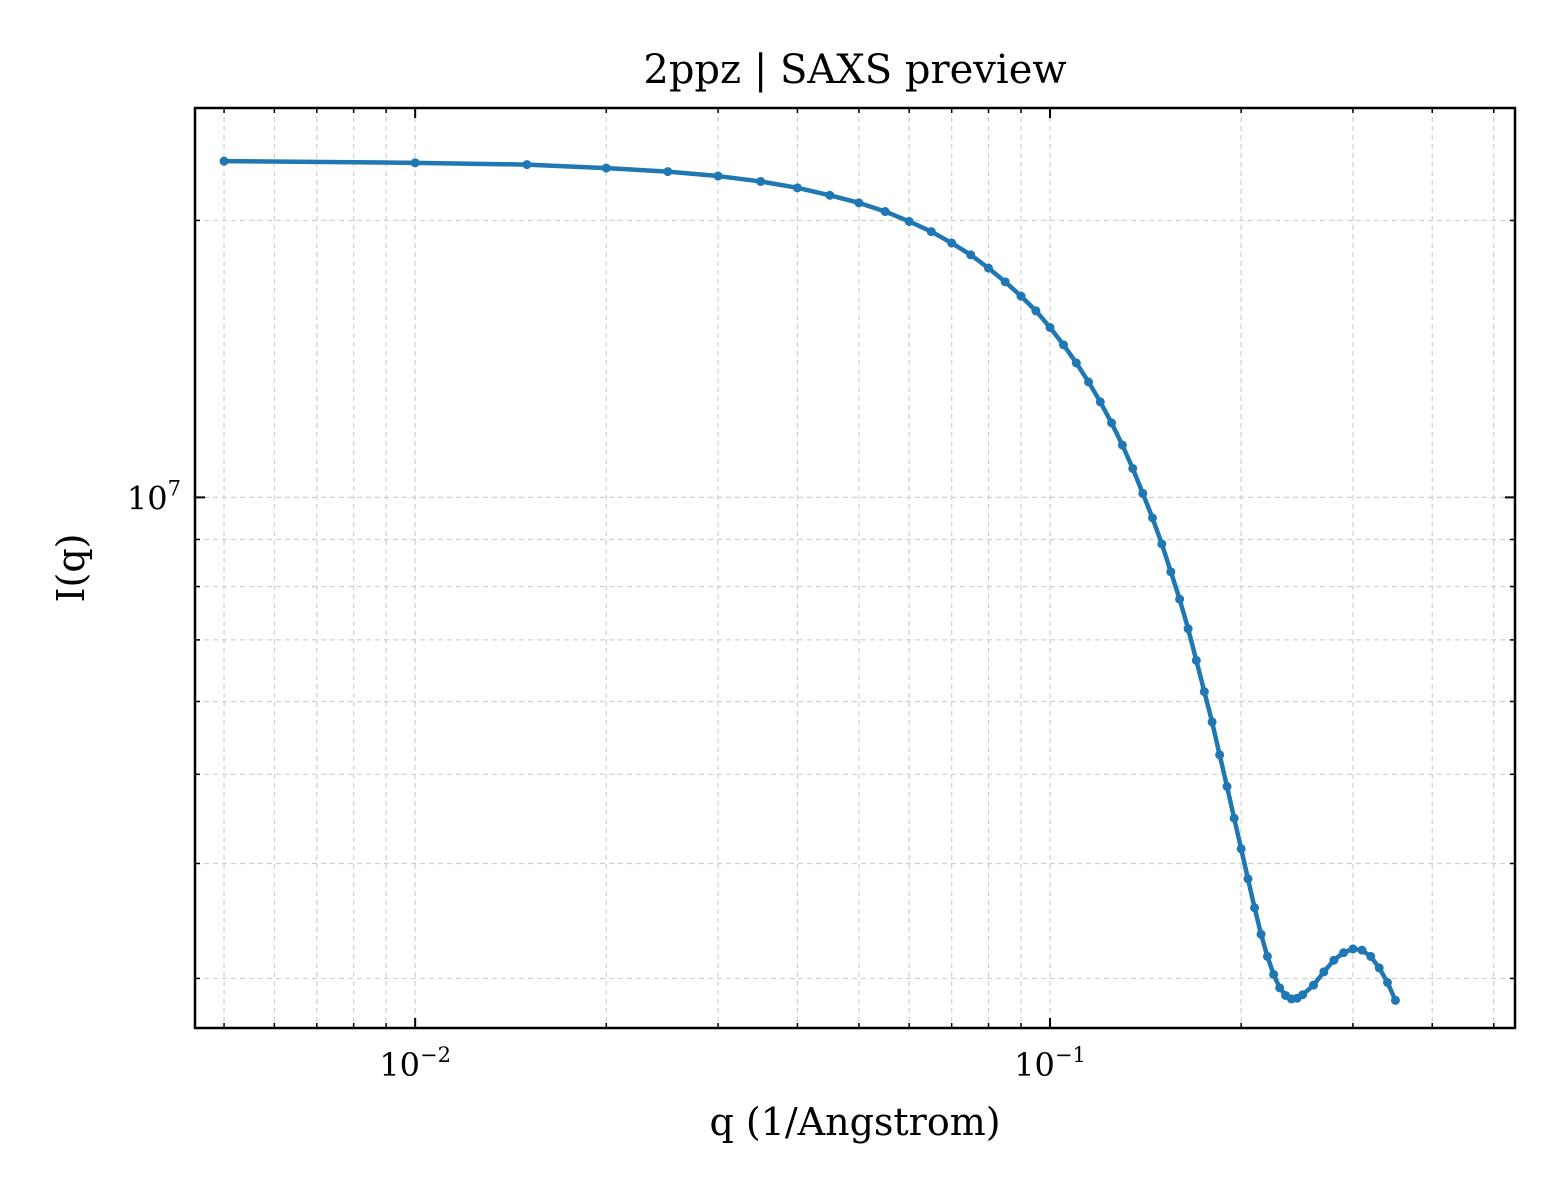 The width and height of the screenshot is (1560, 1200). Describe the element at coordinates (1050, 1063) in the screenshot. I see `x-tick-label: 10⁻¹` at that location.